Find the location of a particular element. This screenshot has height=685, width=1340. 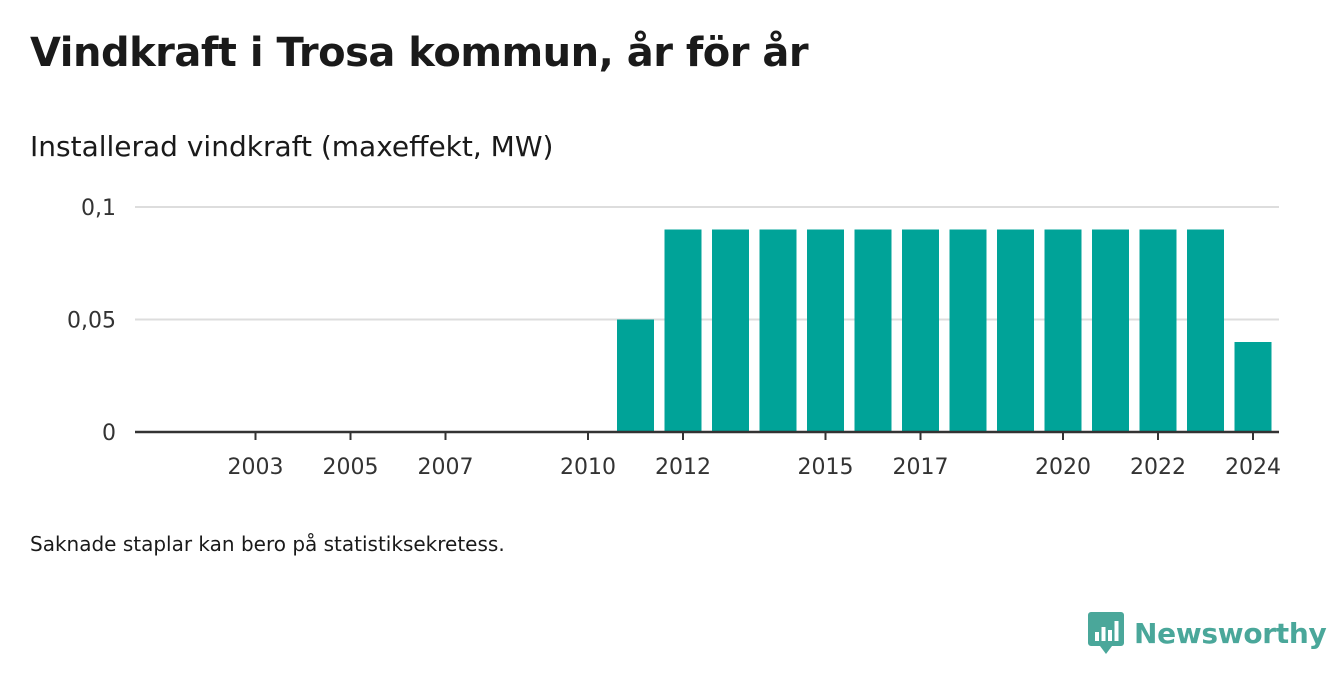

chart-subtitle: Installerad vindkraft (maxeffekt, MW) is located at coordinates (292, 146).